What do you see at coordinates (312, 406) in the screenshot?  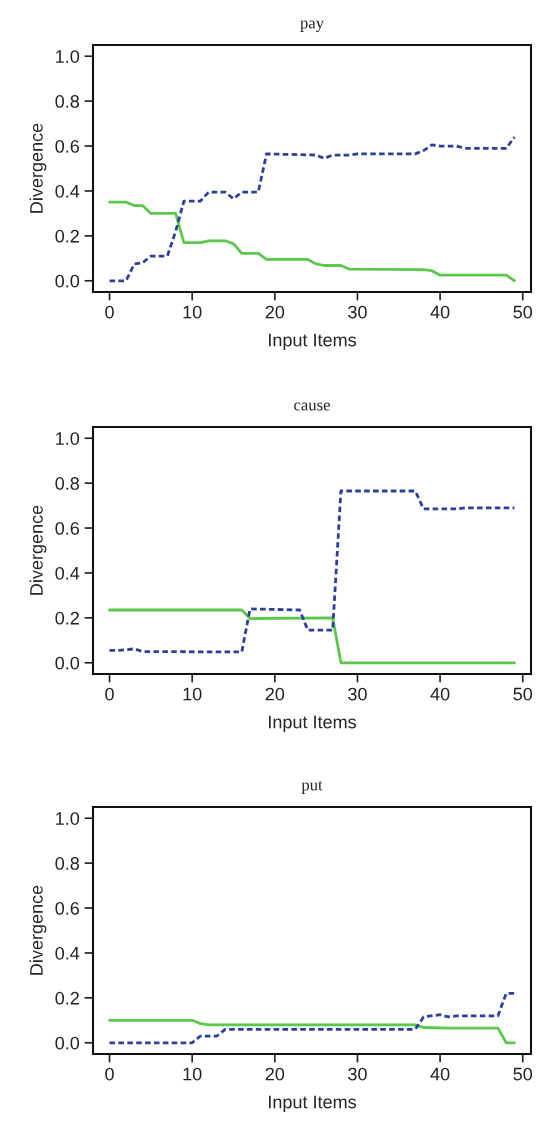 I see `chart-title: cause` at bounding box center [312, 406].